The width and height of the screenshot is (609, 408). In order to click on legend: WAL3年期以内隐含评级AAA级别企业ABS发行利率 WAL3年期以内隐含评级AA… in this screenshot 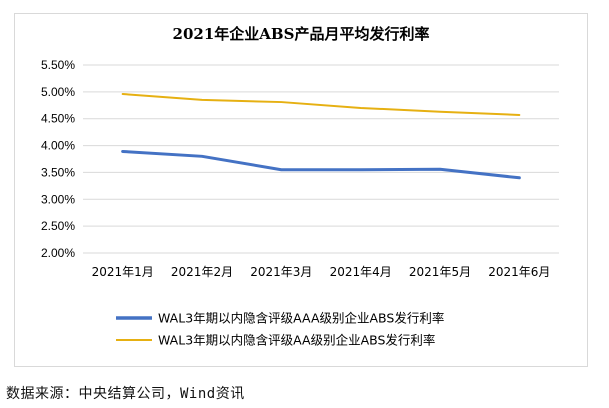, I will do `click(280, 329)`.